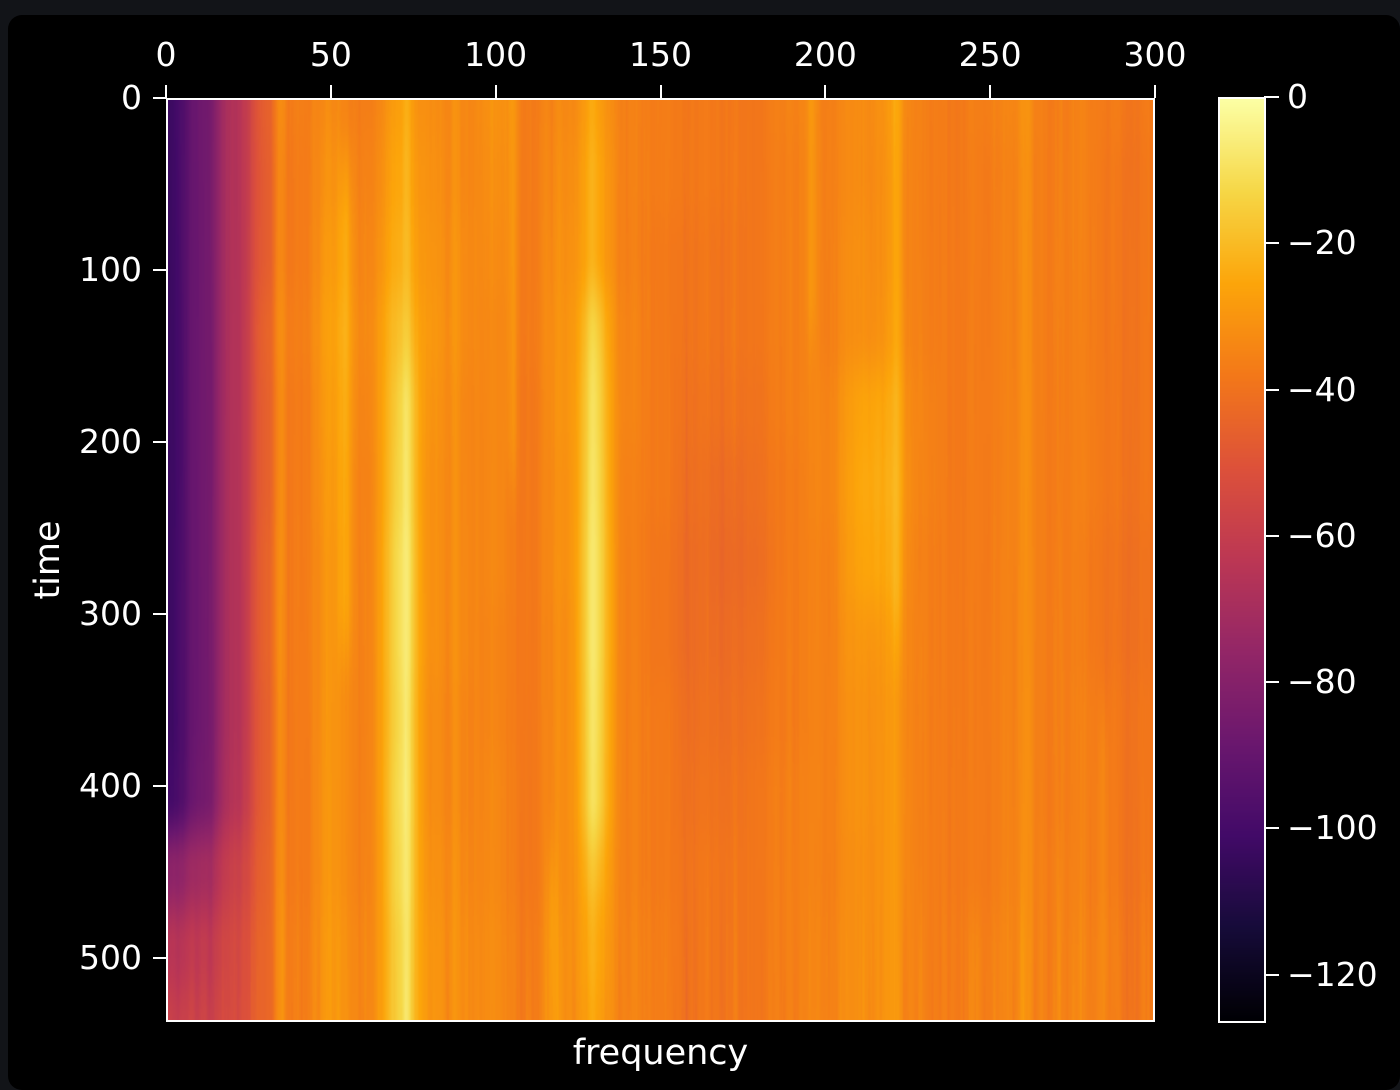 The height and width of the screenshot is (1090, 1400). I want to click on y-tick-label: 100, so click(110, 270).